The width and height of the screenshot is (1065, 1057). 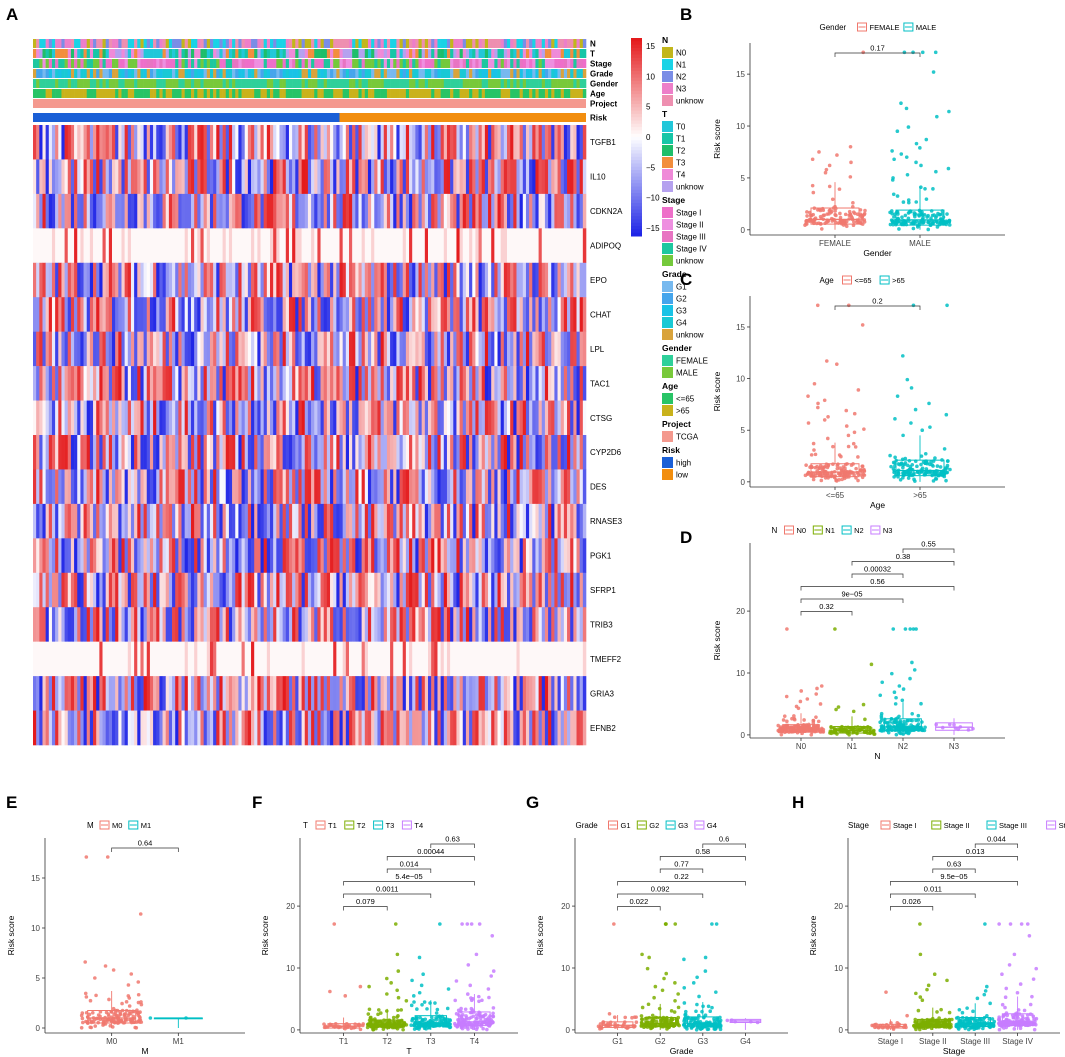 I want to click on colorbar-tick-label: 10, so click(x=650, y=76).